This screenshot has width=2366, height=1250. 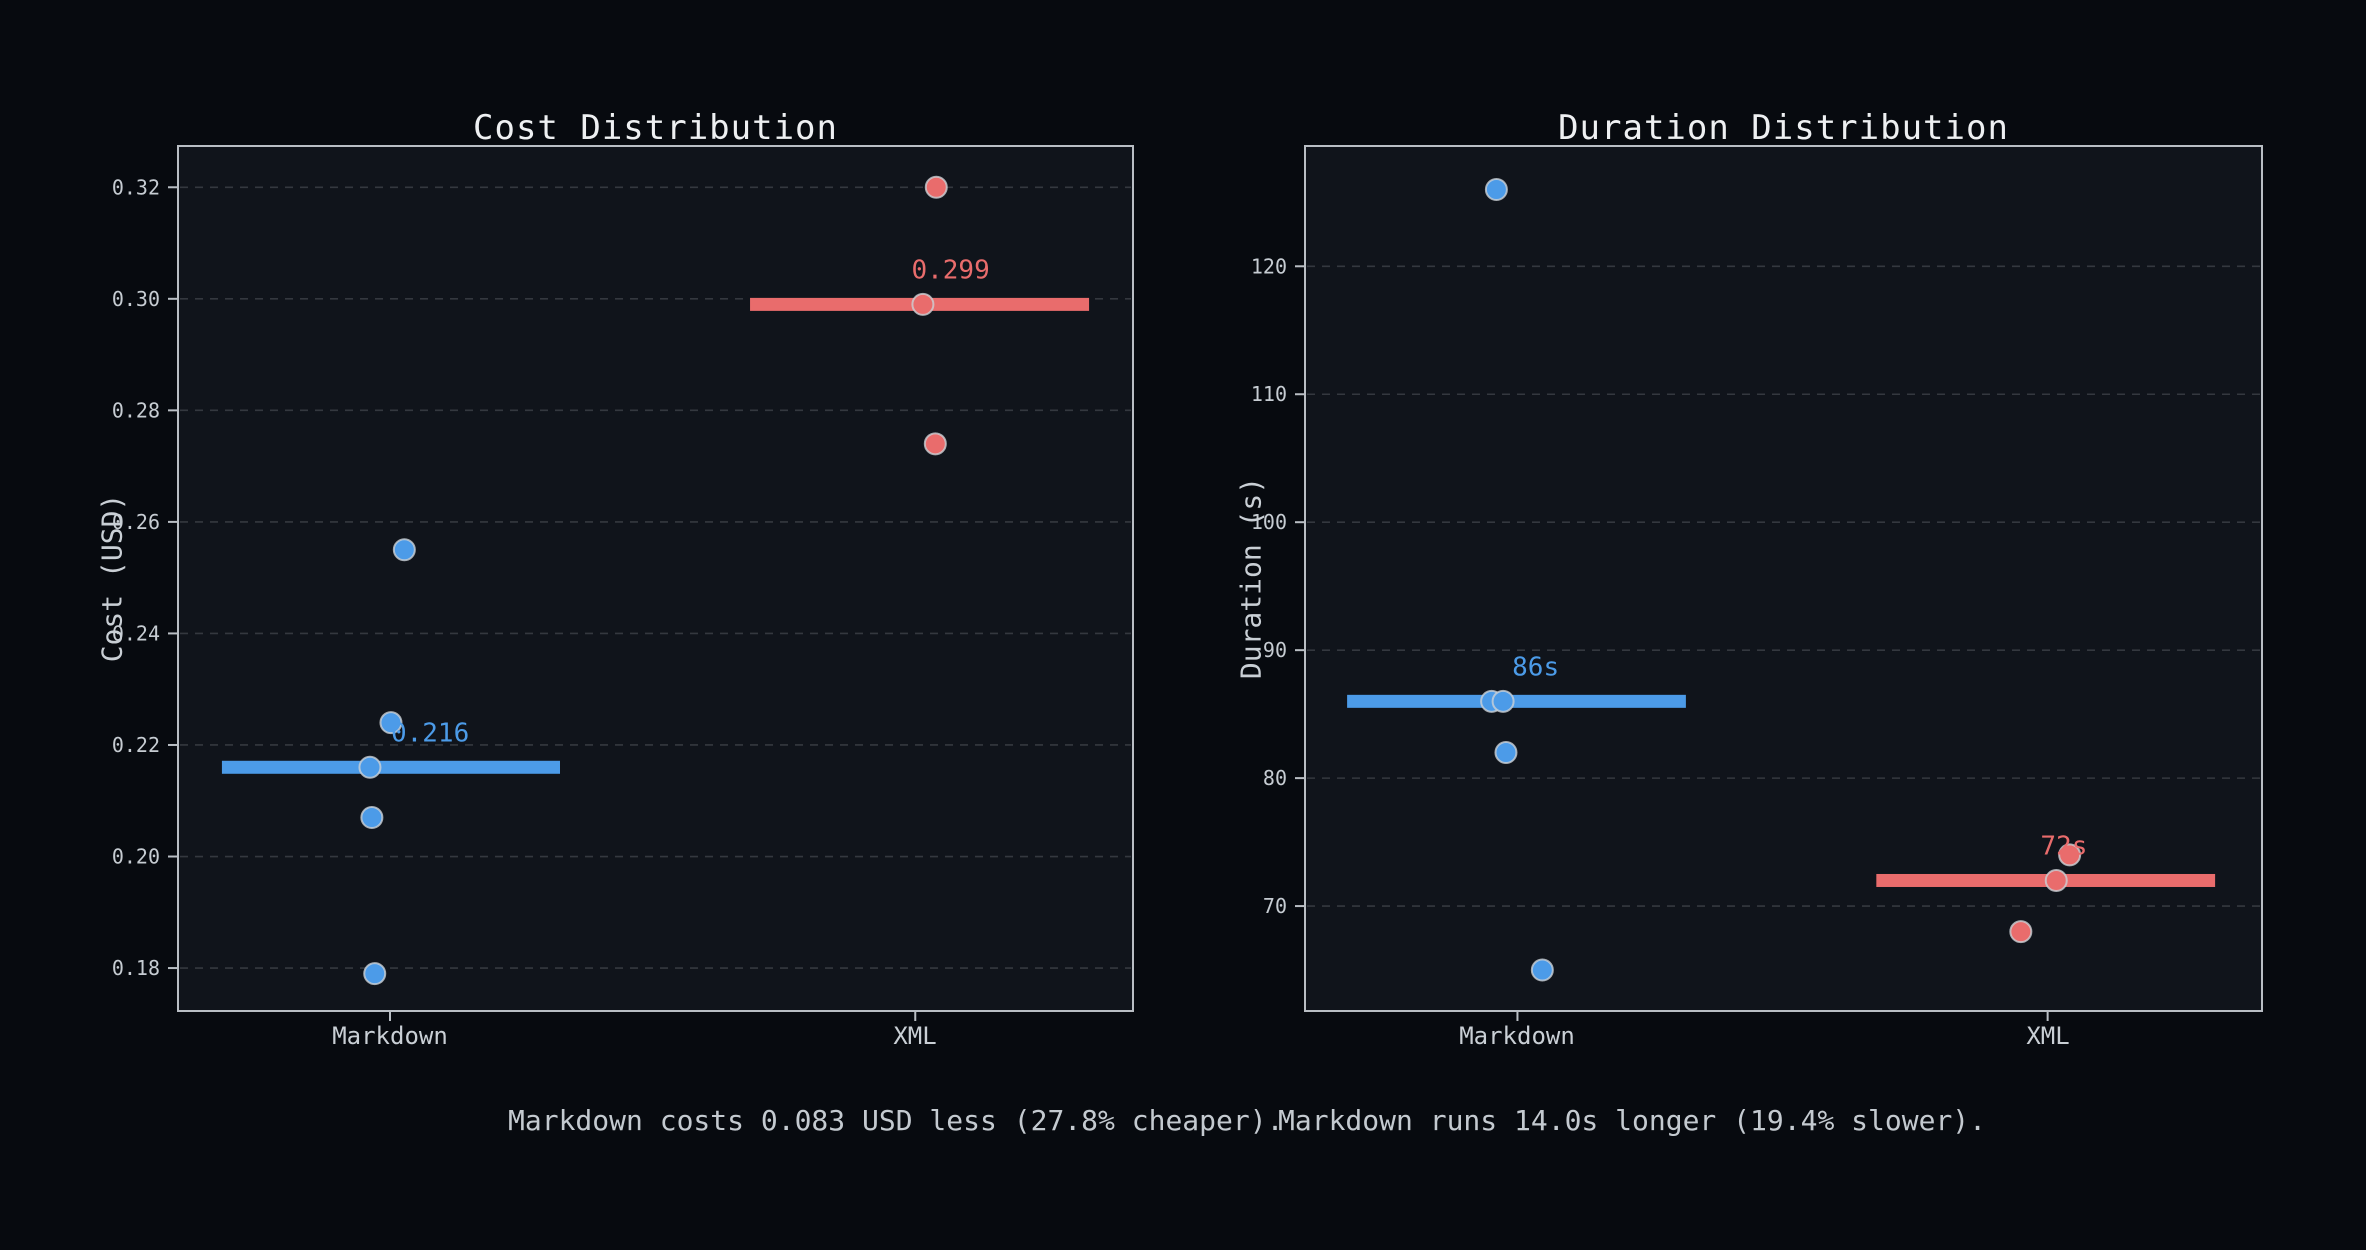 I want to click on y-tick-label: 70, so click(x=1275, y=906).